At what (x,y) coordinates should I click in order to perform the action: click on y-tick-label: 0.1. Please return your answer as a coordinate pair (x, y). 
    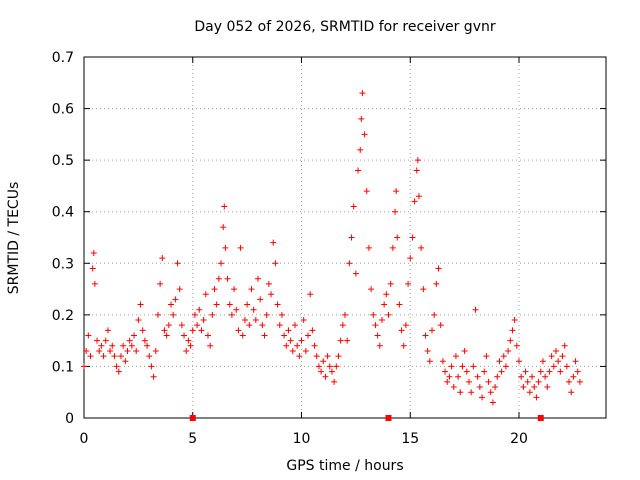
    Looking at the image, I should click on (63, 367).